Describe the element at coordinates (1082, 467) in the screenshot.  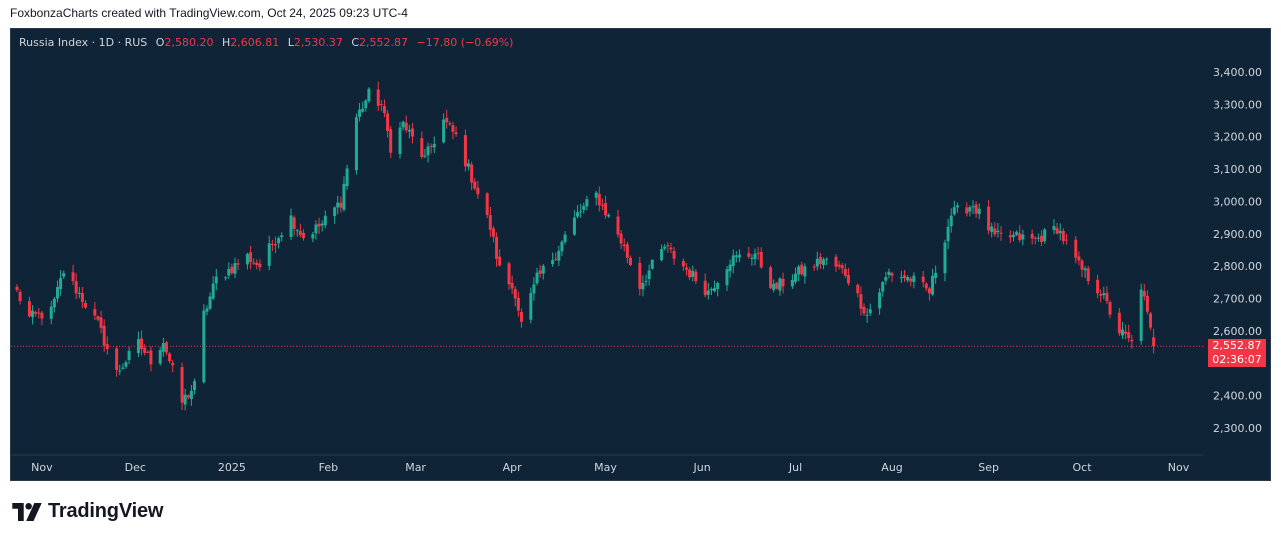
I see `x-tick-label: Oct` at that location.